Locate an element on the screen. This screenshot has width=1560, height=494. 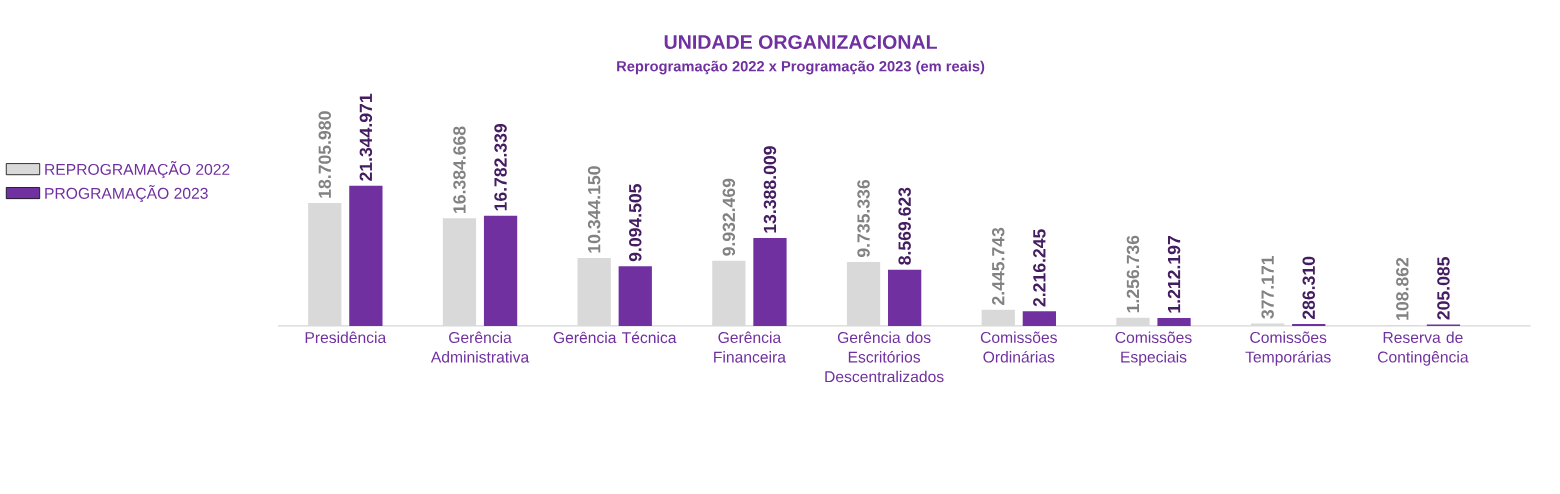
data-label: 13.388.009 is located at coordinates (770, 189).